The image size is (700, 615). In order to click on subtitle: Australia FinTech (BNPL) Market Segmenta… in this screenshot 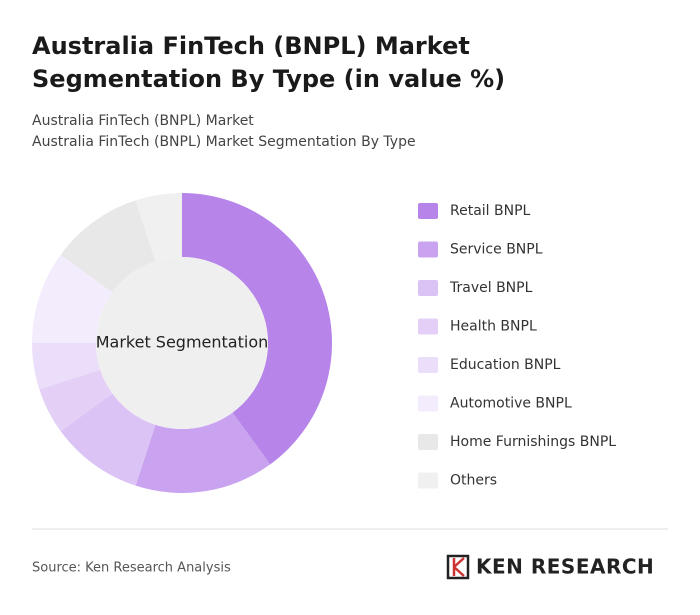, I will do `click(224, 142)`.